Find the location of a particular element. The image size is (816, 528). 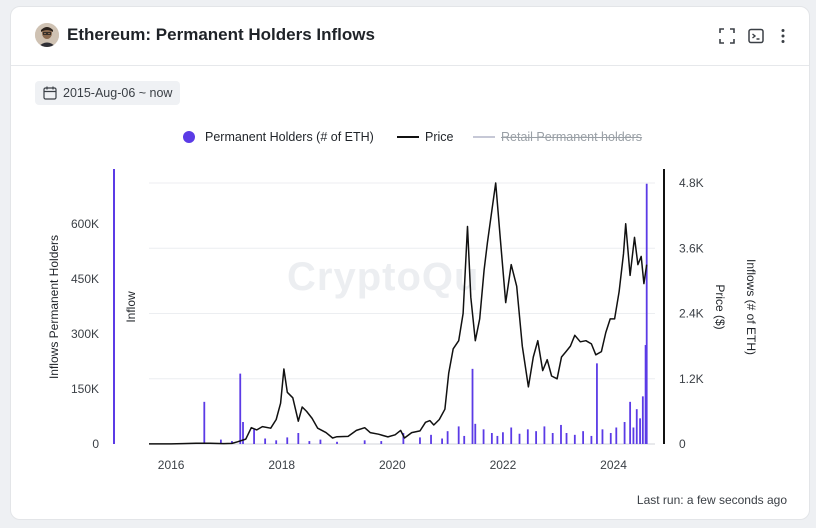

card-header: Ethereum: Permanent Holders Inflows is located at coordinates (410, 36).